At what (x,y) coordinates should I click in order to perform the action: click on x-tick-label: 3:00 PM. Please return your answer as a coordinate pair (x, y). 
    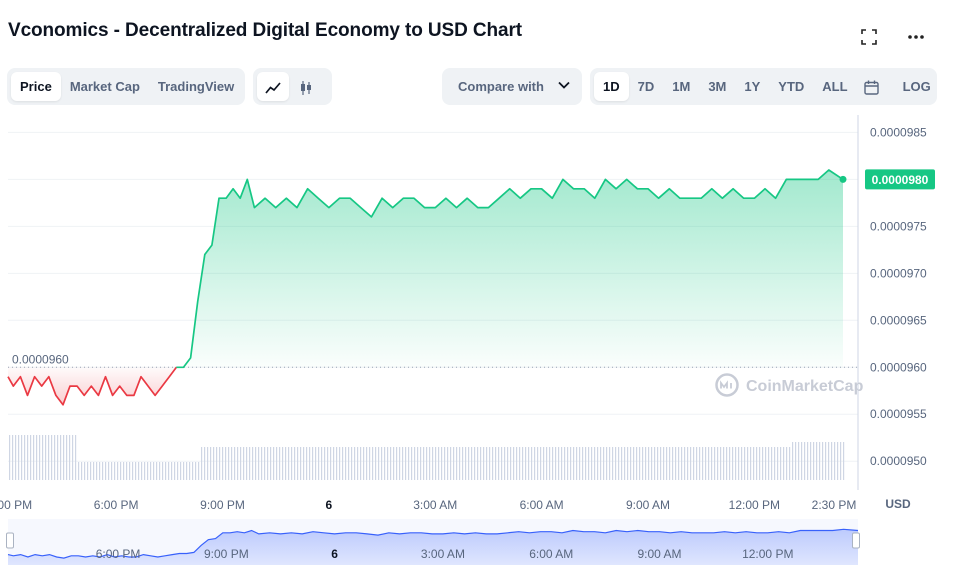
    Looking at the image, I should click on (16, 505).